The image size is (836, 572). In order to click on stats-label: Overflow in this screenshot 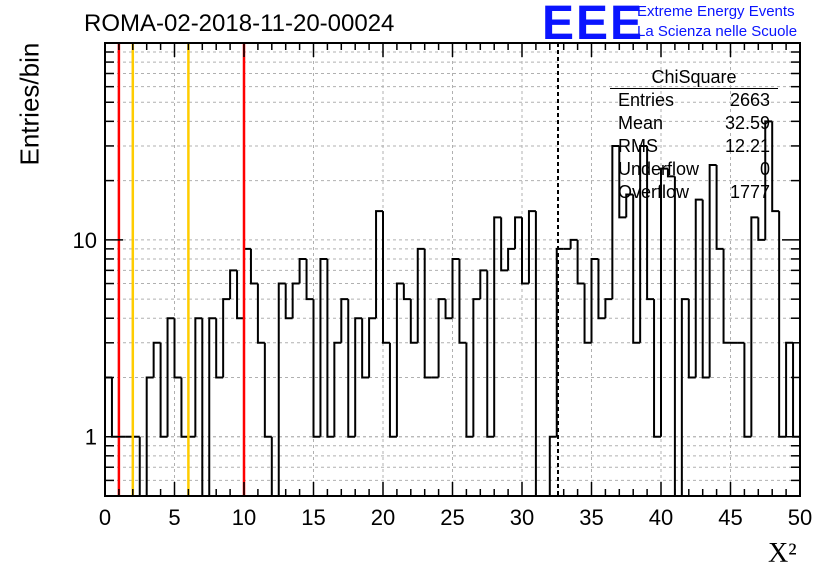, I will do `click(654, 192)`.